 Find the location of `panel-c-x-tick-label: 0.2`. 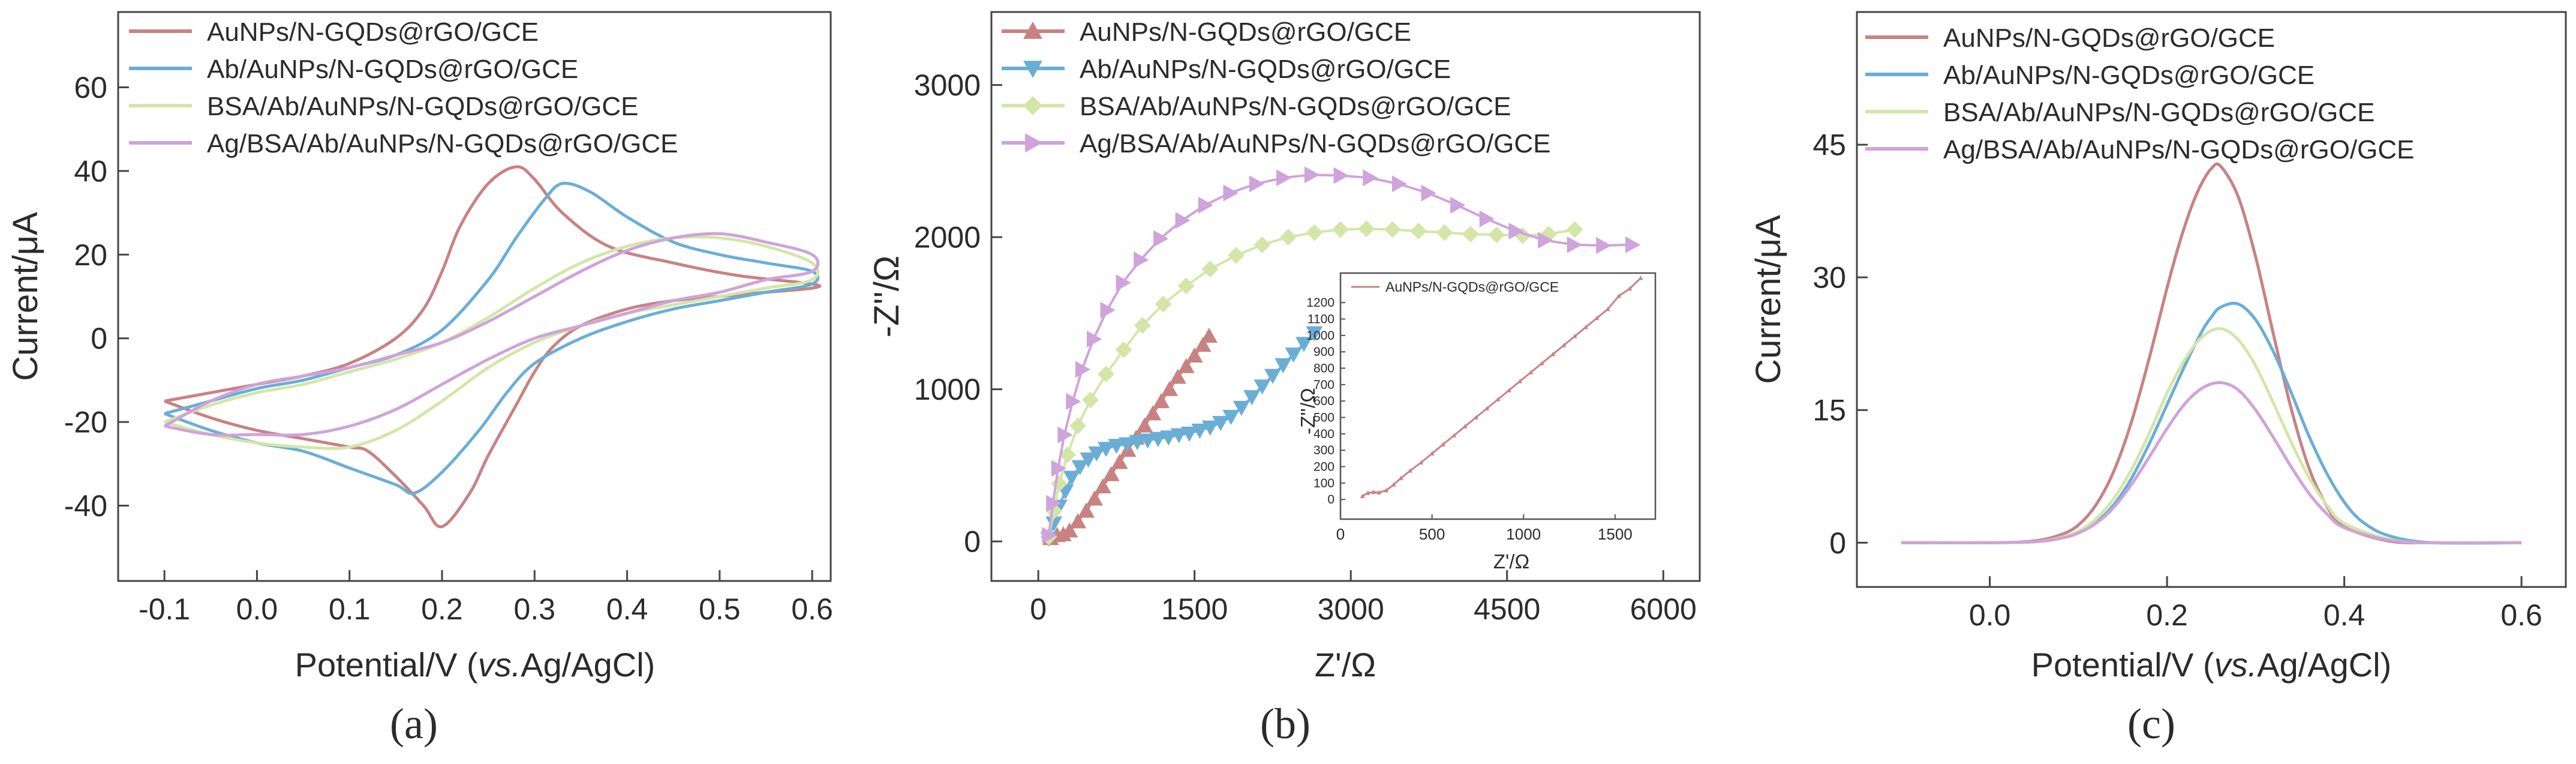

panel-c-x-tick-label: 0.2 is located at coordinates (2167, 615).